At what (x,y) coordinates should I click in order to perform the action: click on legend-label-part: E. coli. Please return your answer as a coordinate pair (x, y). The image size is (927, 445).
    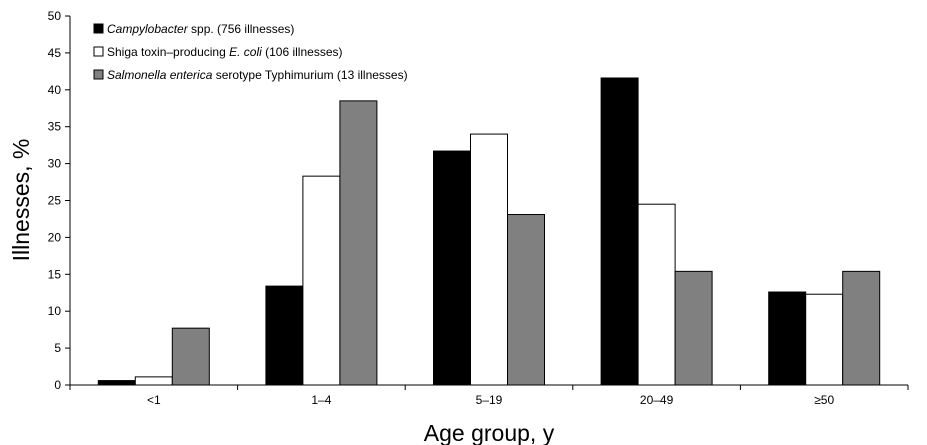
    Looking at the image, I should click on (245, 52).